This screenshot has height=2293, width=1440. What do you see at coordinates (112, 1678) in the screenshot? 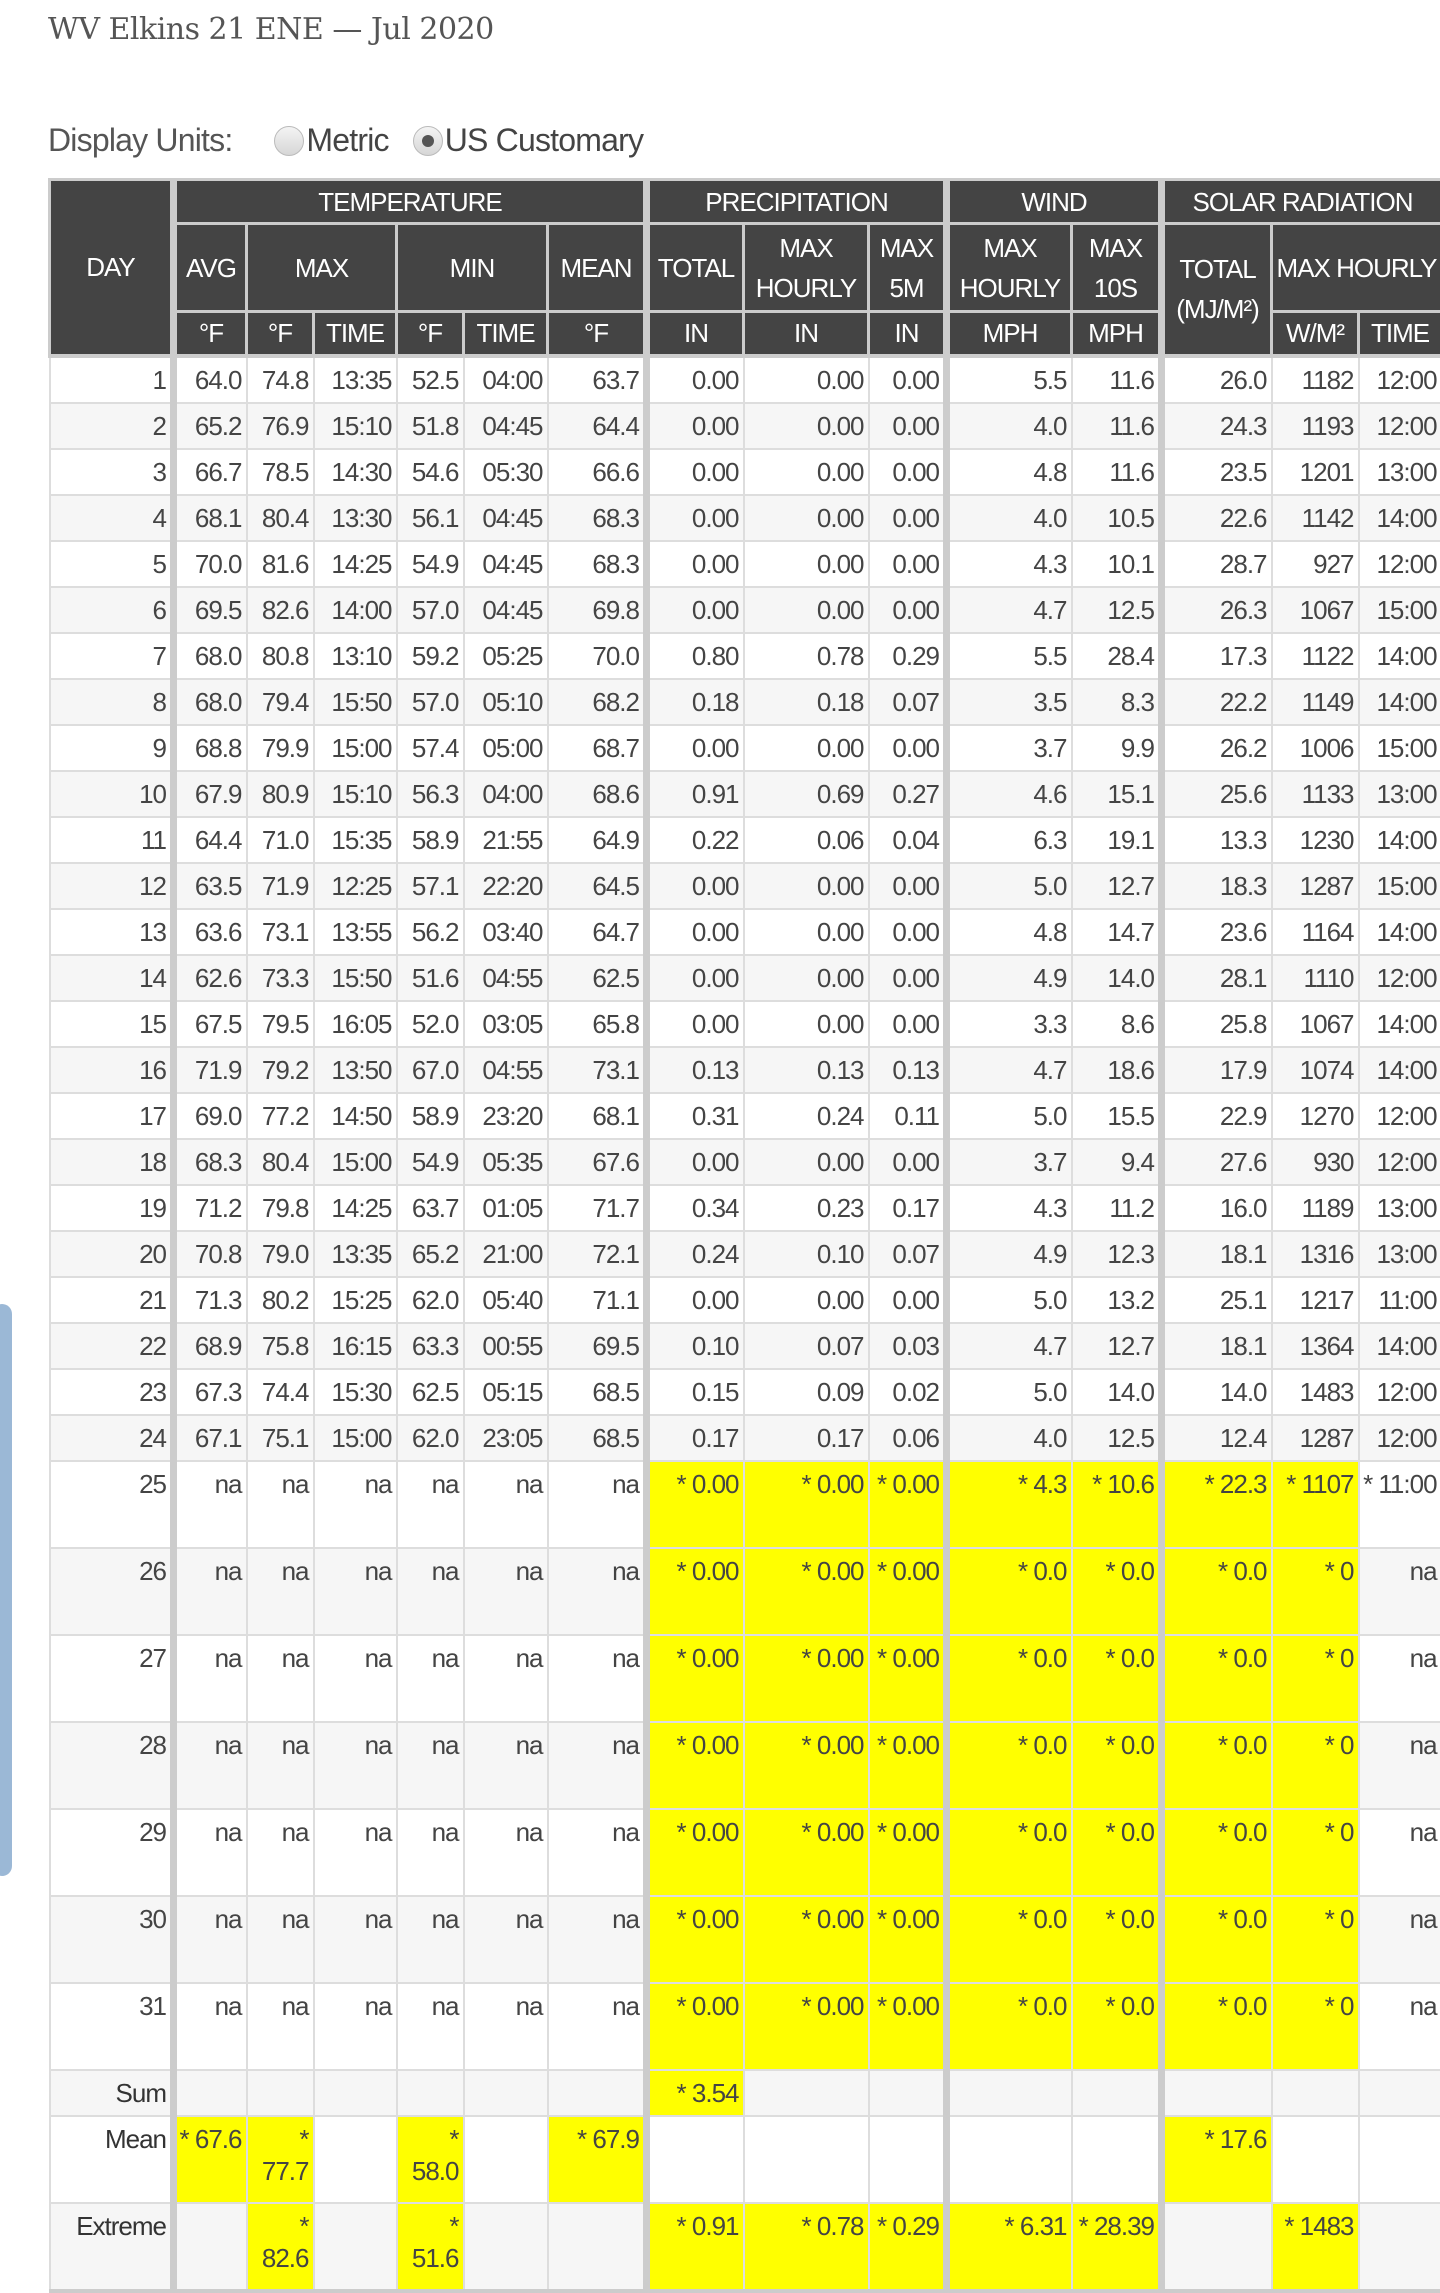
I see `day-cell: 27` at bounding box center [112, 1678].